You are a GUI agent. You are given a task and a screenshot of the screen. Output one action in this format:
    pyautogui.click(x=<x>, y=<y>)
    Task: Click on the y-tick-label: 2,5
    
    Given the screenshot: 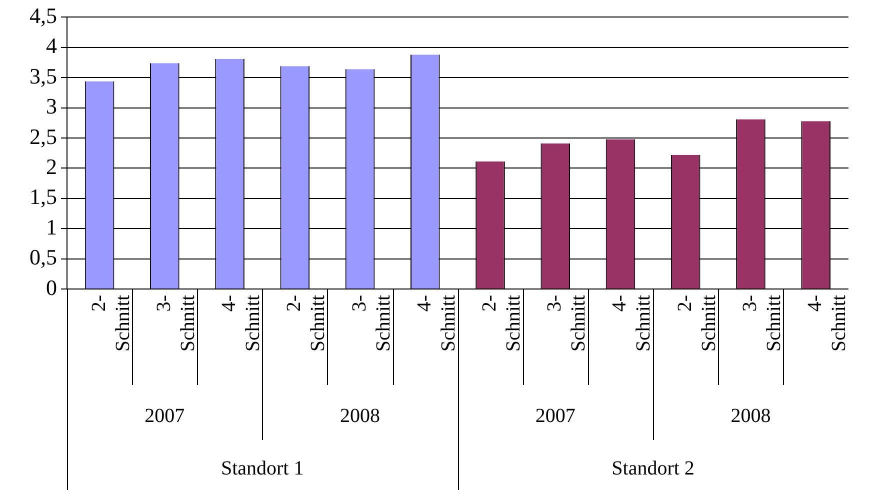 What is the action you would take?
    pyautogui.click(x=43, y=136)
    